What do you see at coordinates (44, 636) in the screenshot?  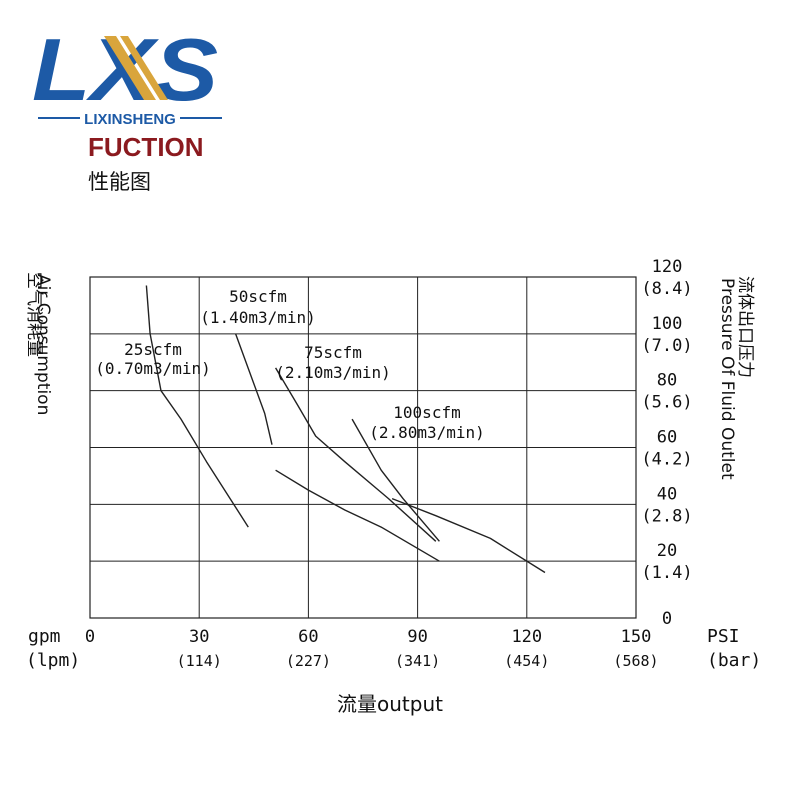 I see `x-unit-gpm: gpm` at bounding box center [44, 636].